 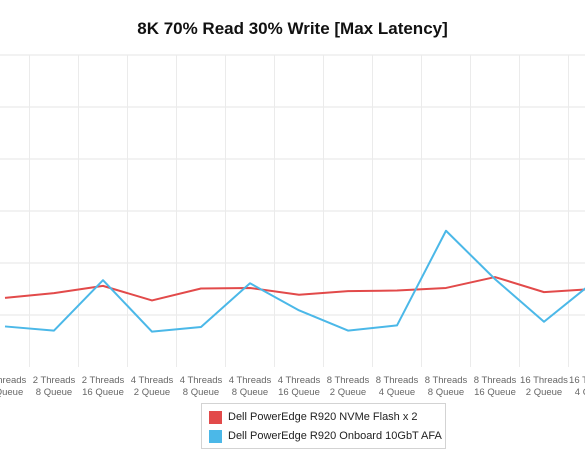 What do you see at coordinates (215, 417) in the screenshot?
I see `legend-swatch-nvme` at bounding box center [215, 417].